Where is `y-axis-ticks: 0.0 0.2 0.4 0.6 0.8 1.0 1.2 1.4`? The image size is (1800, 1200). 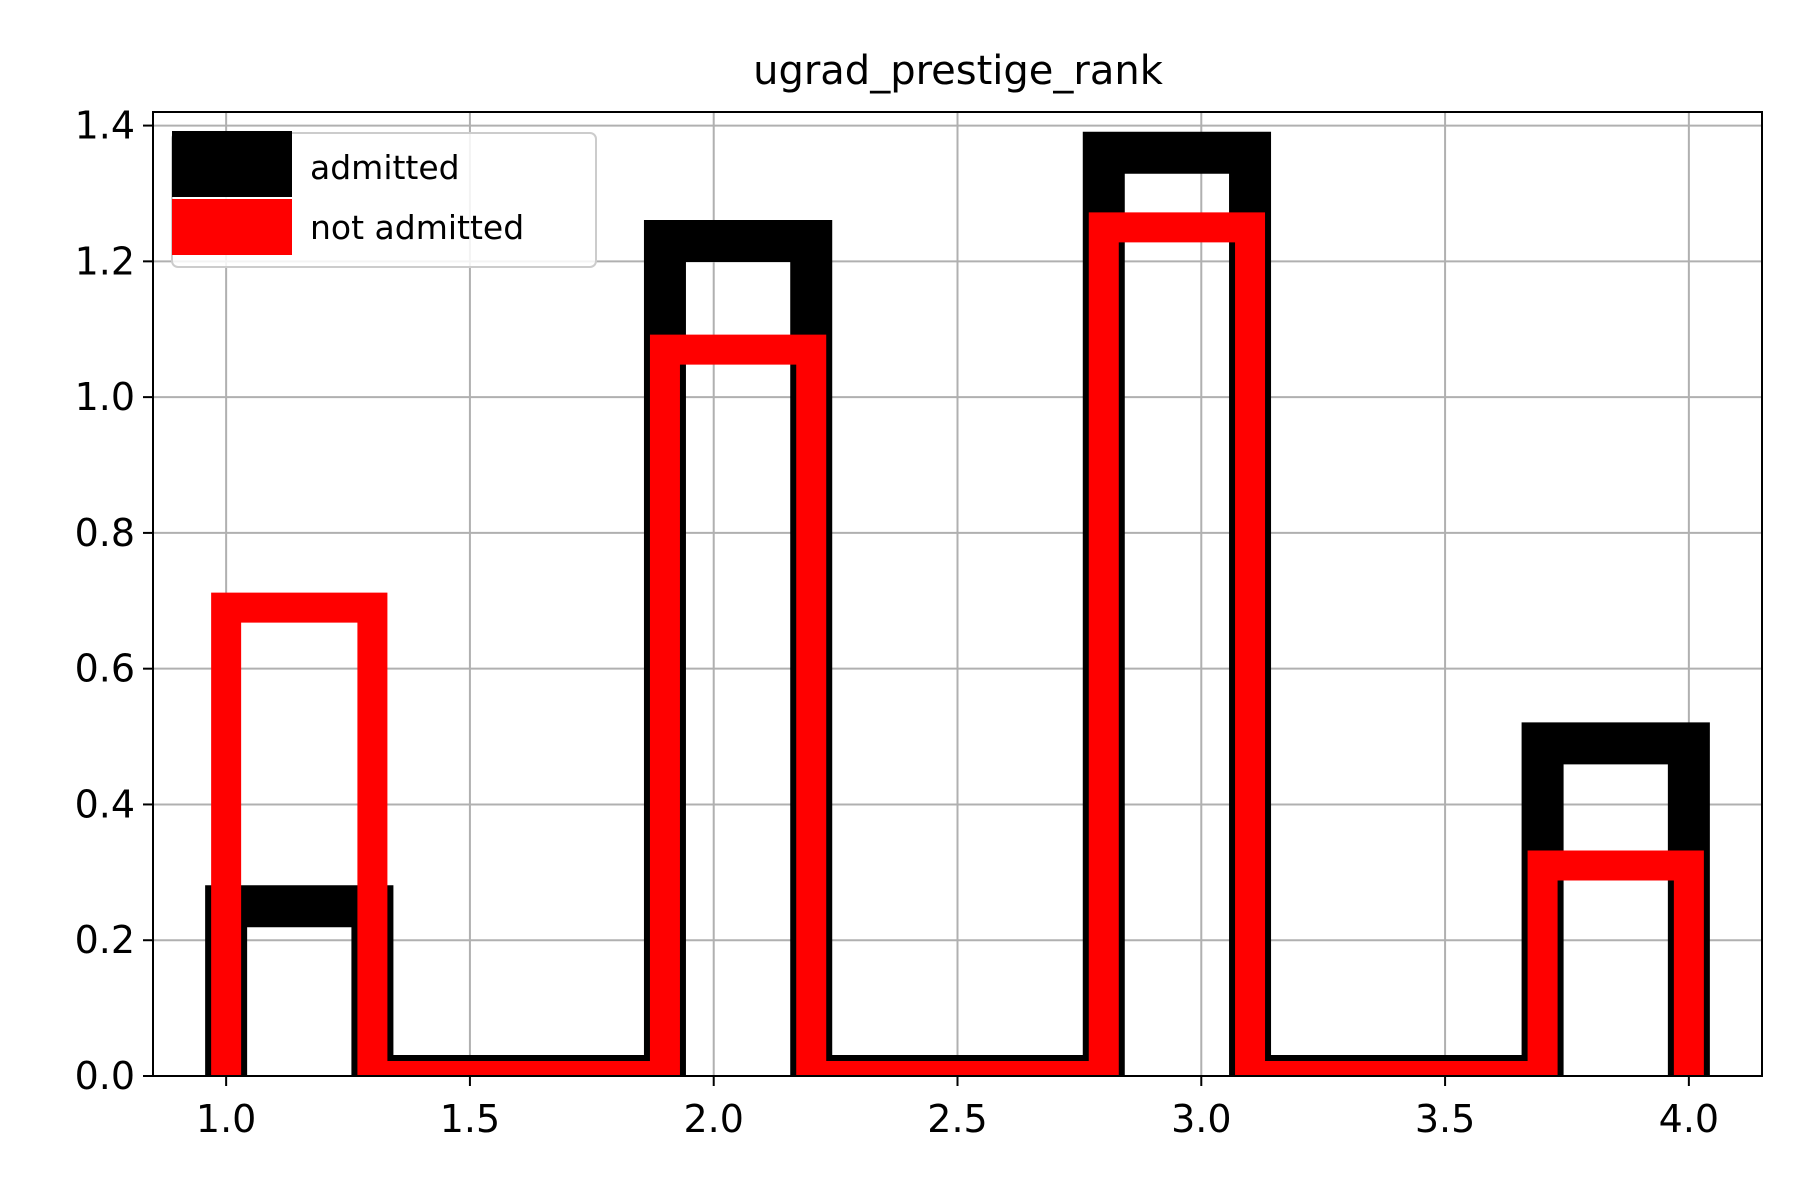
y-axis-ticks: 0.0 0.2 0.4 0.6 0.8 1.0 1.2 1.4 is located at coordinates (114, 601).